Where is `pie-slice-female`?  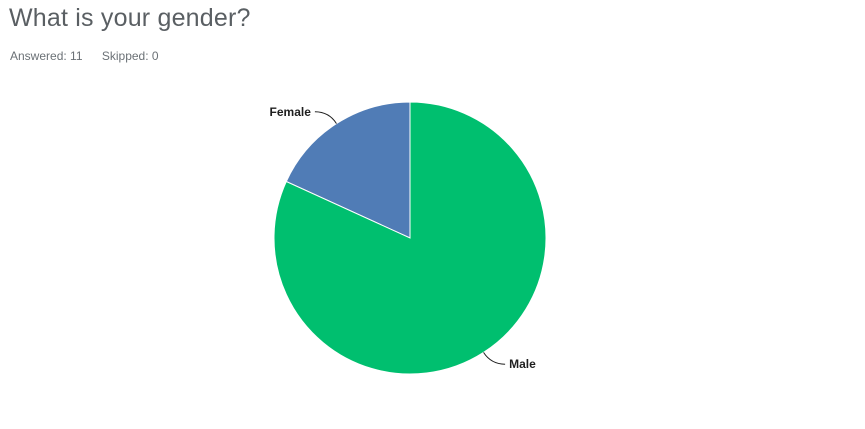 pie-slice-female is located at coordinates (348, 170).